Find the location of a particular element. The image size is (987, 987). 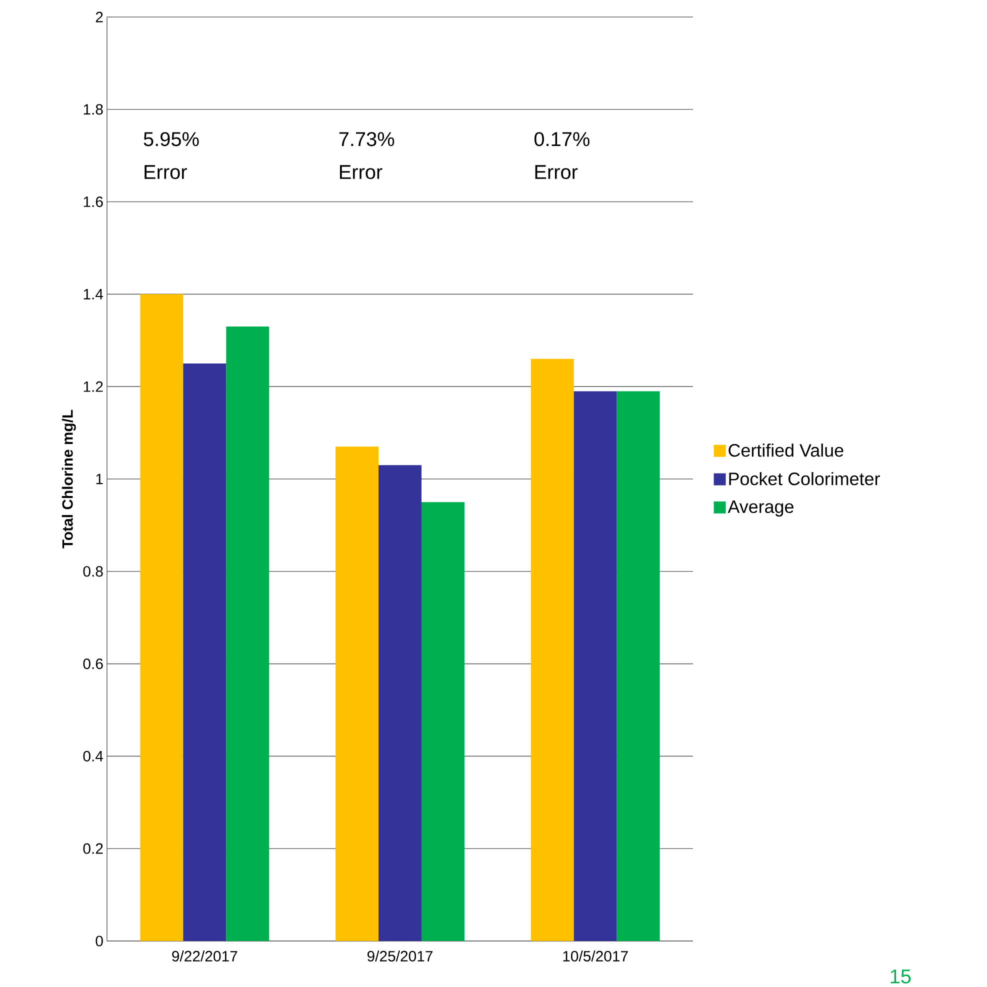

annotation: 0.17% Error is located at coordinates (562, 156).